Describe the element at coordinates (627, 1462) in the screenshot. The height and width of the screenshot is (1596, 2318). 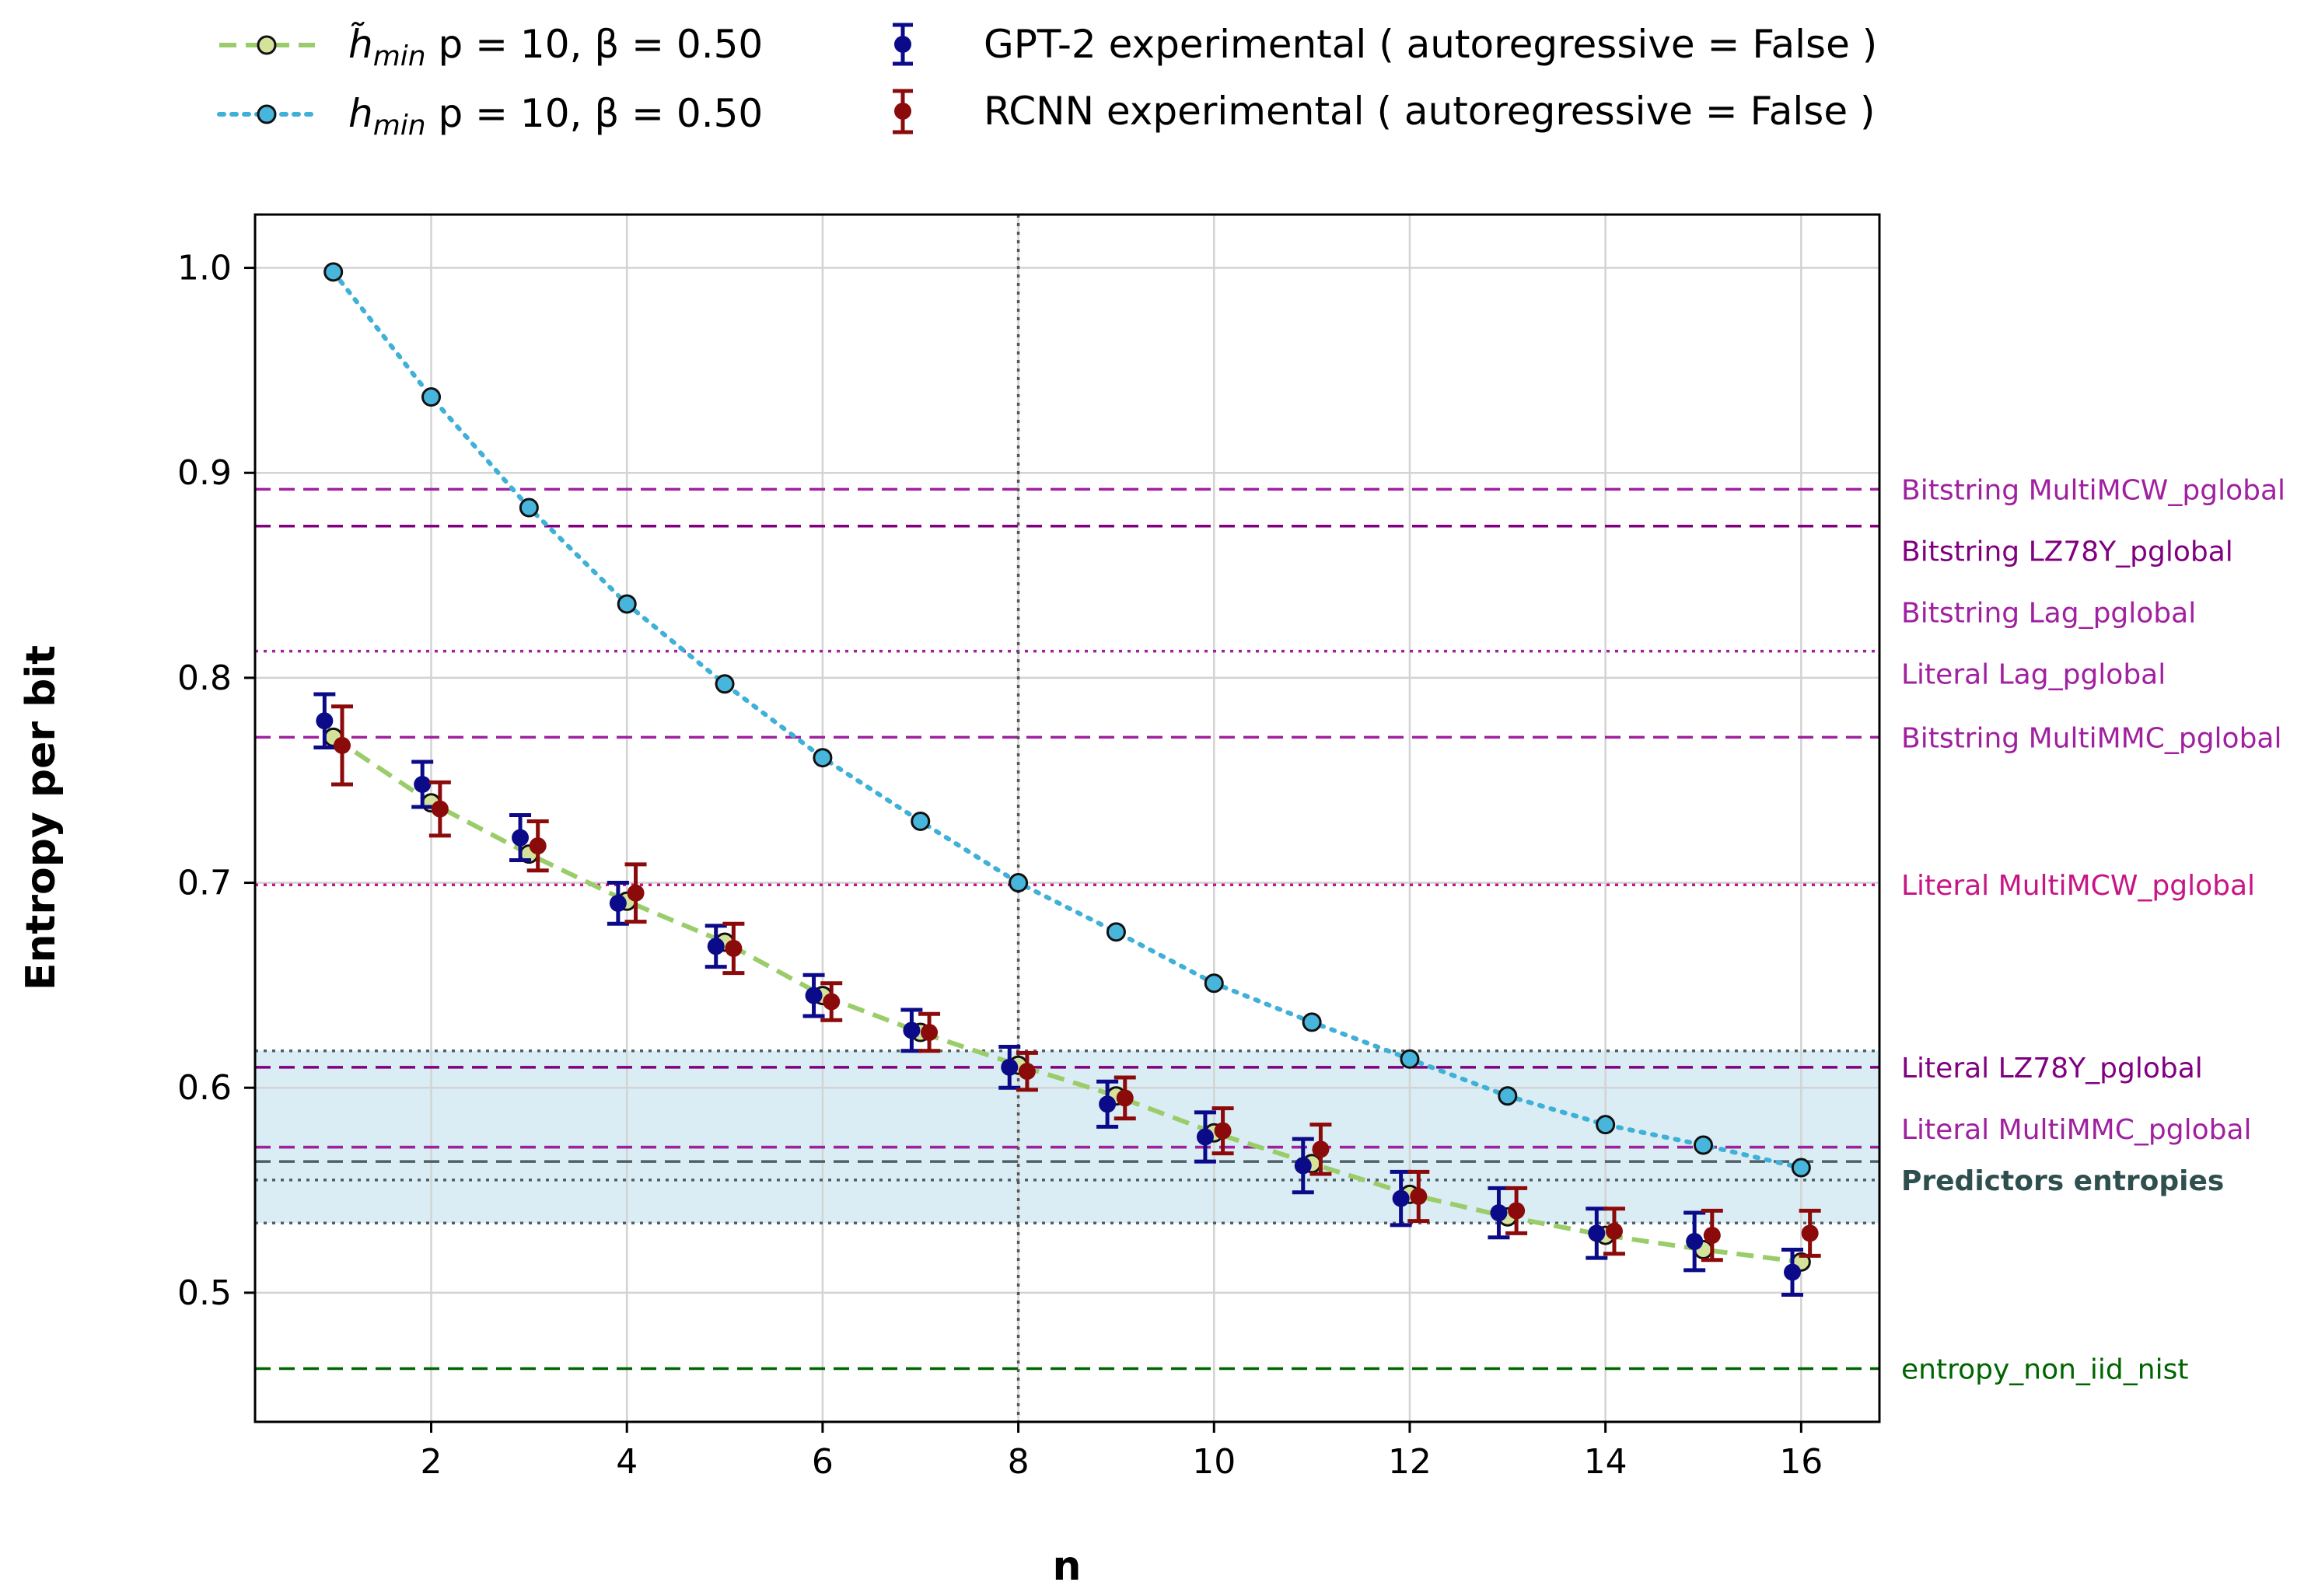
I see `x-tick-label: 4` at that location.